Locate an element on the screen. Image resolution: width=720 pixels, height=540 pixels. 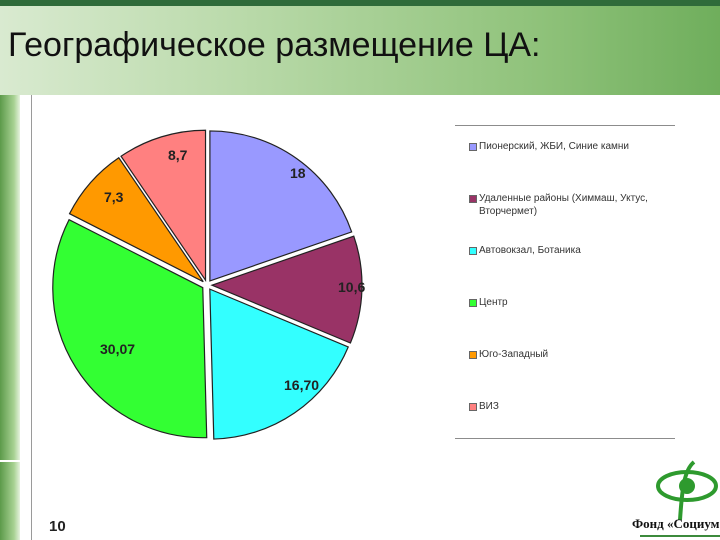
left-bar-notch is located at coordinates (10, 461).